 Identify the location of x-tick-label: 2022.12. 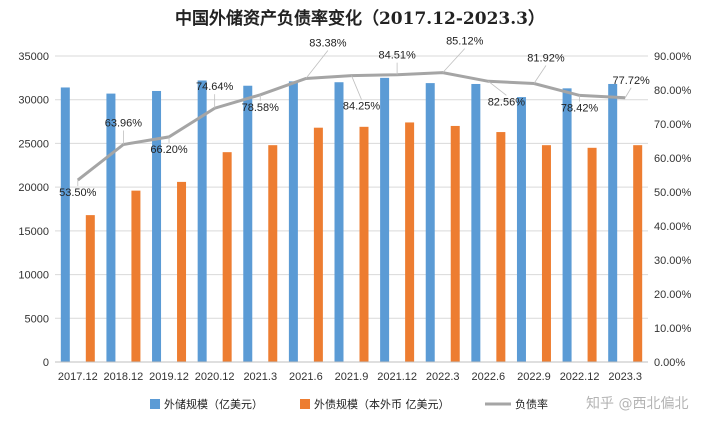
(580, 377).